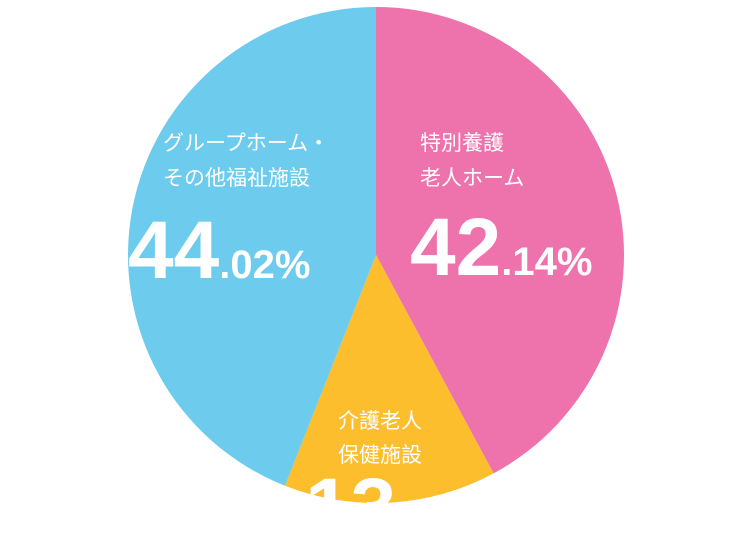  I want to click on slice-label-1-line-2: 保健施設, so click(380, 455).